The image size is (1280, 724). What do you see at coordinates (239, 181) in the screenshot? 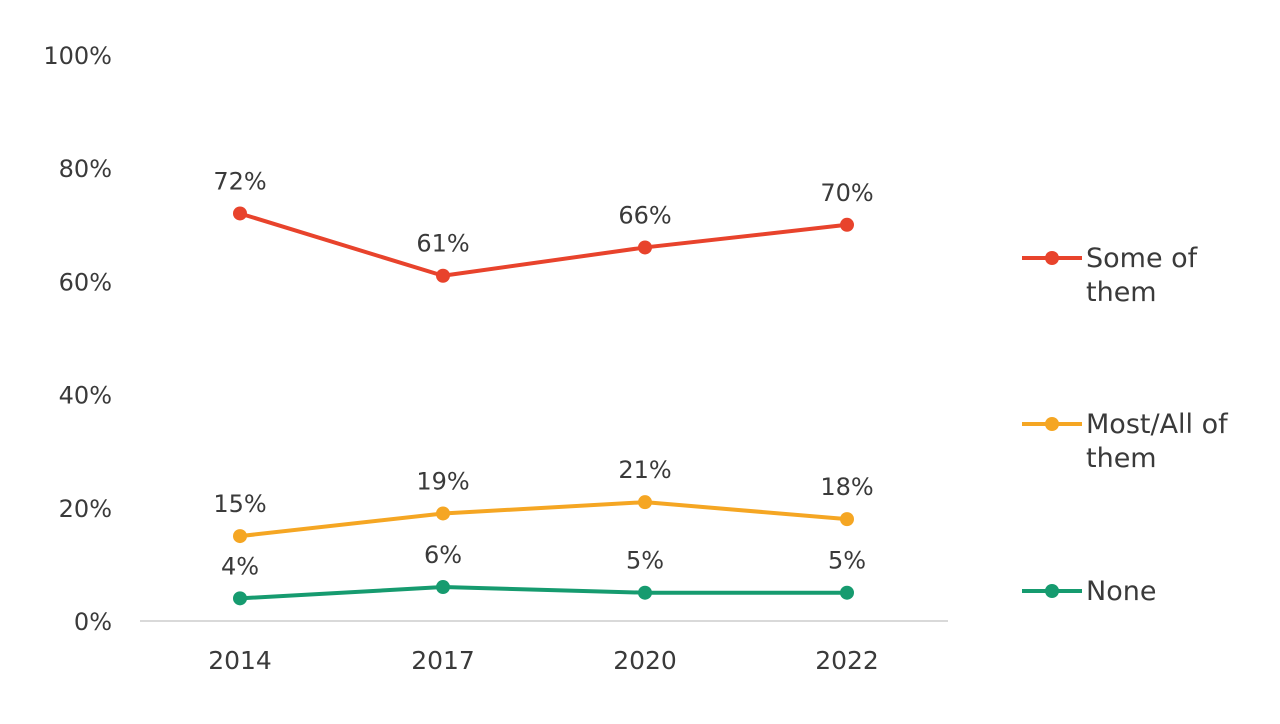
I see `data-label: 72%` at bounding box center [239, 181].